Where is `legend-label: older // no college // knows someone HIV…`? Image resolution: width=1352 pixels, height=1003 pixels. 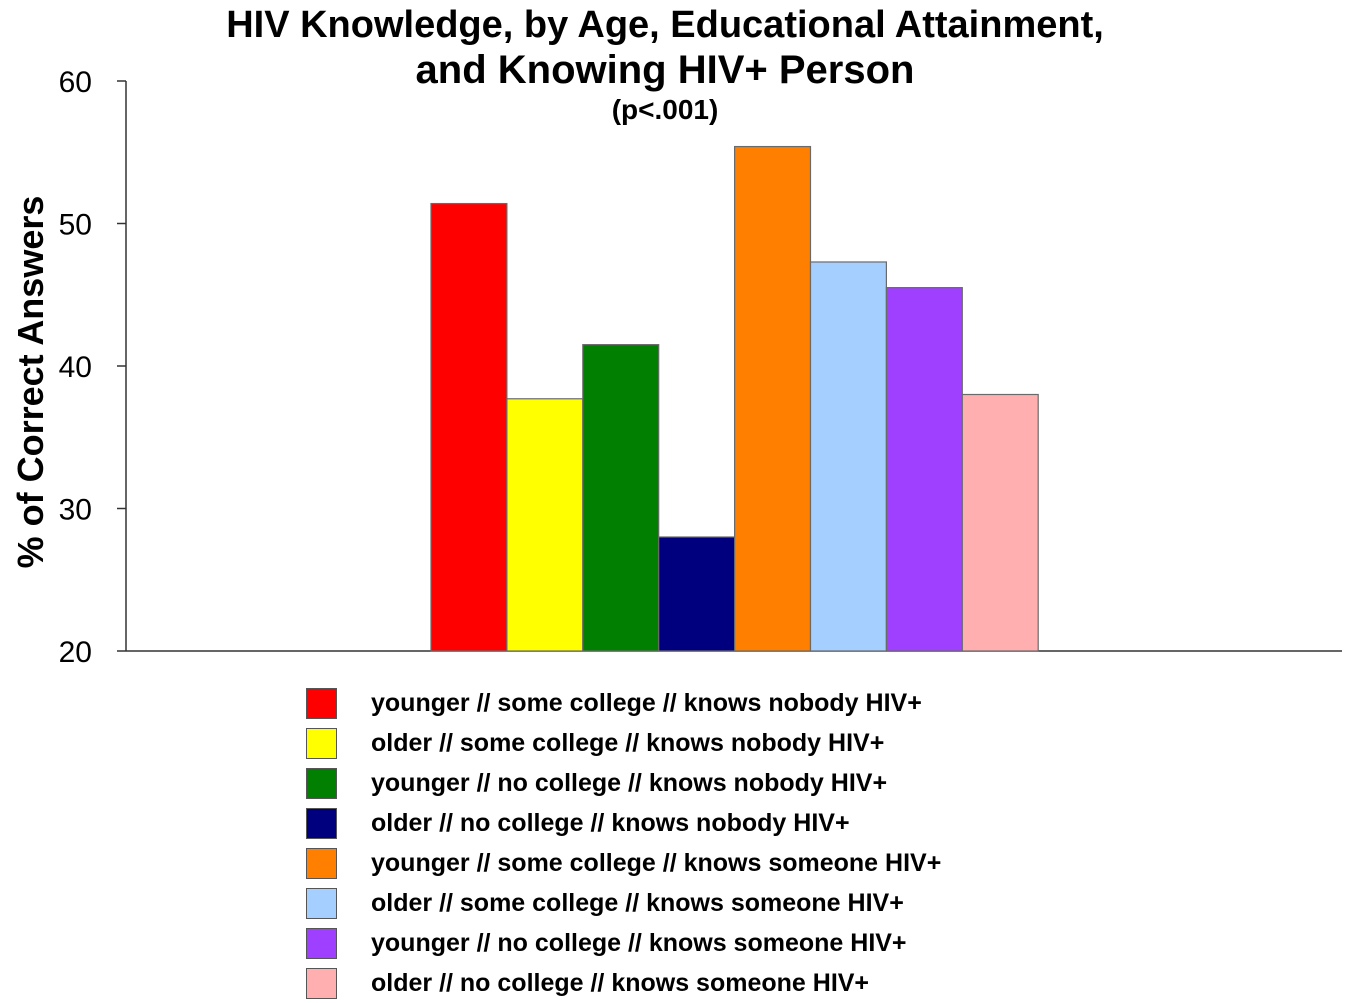 legend-label: older // no college // knows someone HIV… is located at coordinates (620, 982).